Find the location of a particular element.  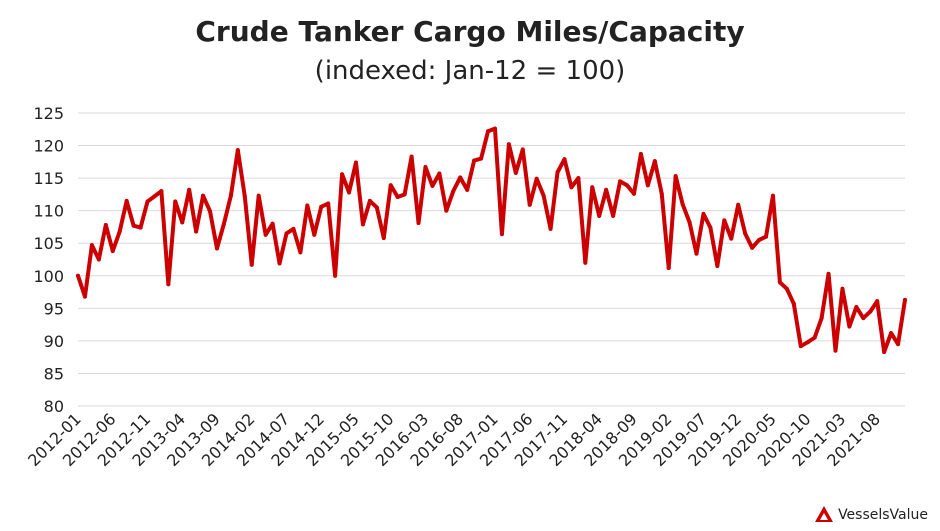

y-tick-label: 125 is located at coordinates (48, 113).